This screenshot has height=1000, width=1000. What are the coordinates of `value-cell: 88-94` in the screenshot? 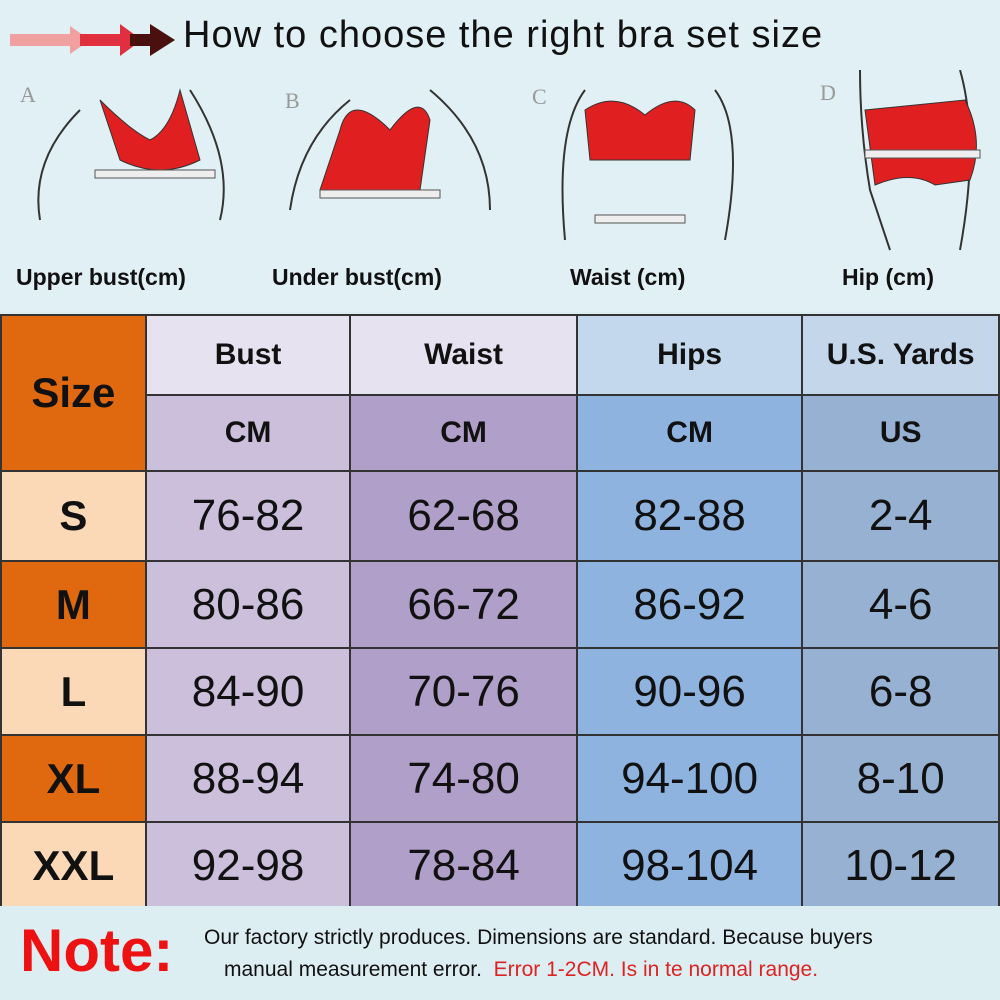 It's located at (248, 778).